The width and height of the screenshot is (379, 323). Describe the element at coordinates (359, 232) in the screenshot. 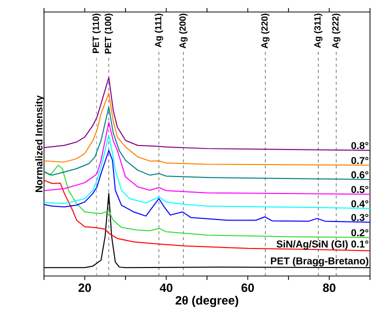

I see `series-label: 0.2°` at that location.